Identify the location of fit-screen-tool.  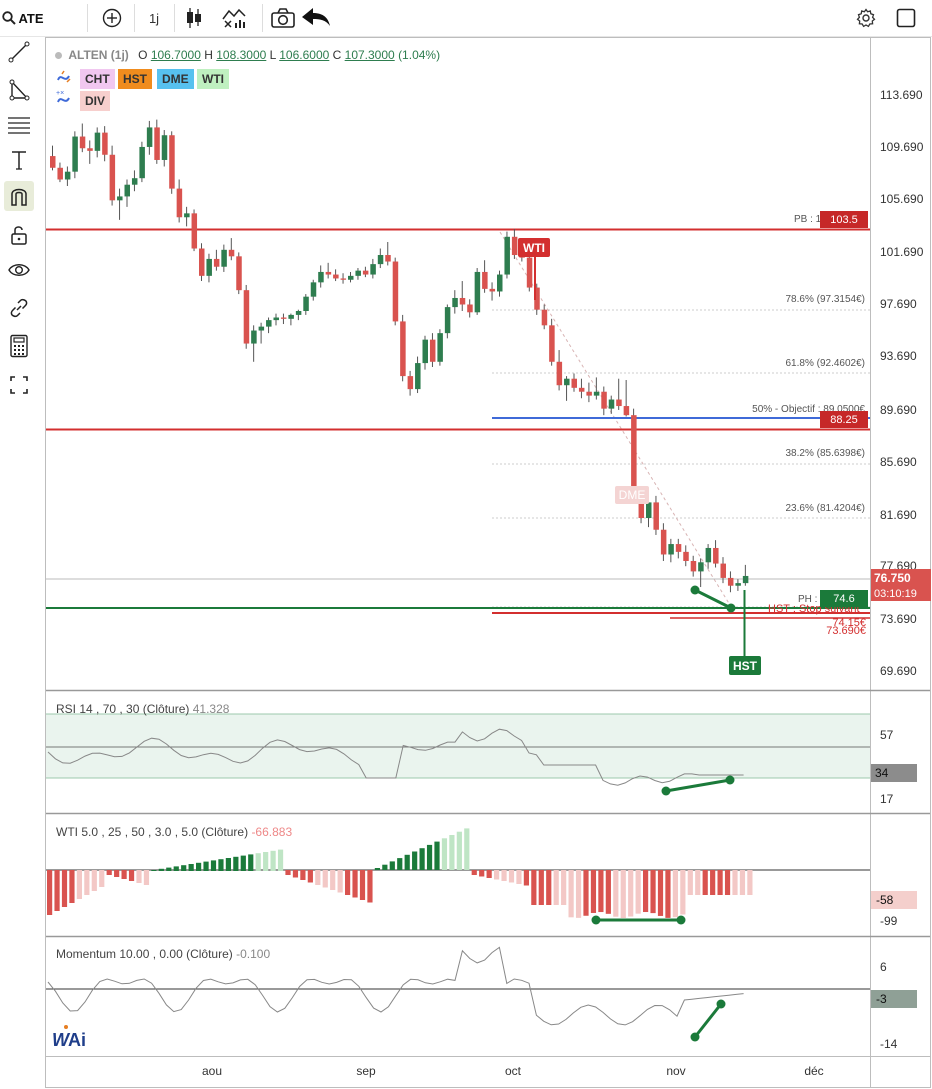
(19, 385).